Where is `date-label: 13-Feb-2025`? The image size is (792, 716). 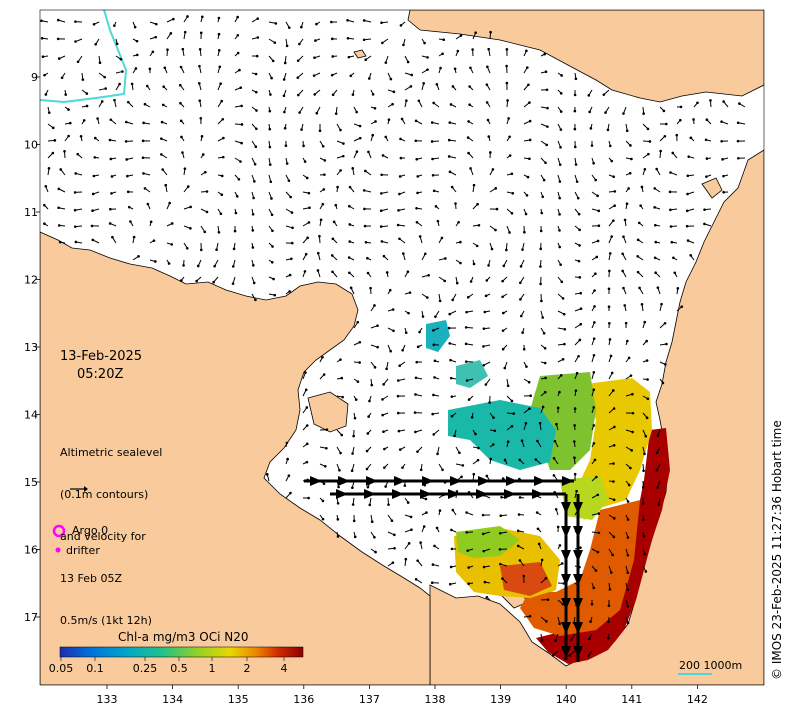
date-label: 13-Feb-2025 is located at coordinates (101, 356).